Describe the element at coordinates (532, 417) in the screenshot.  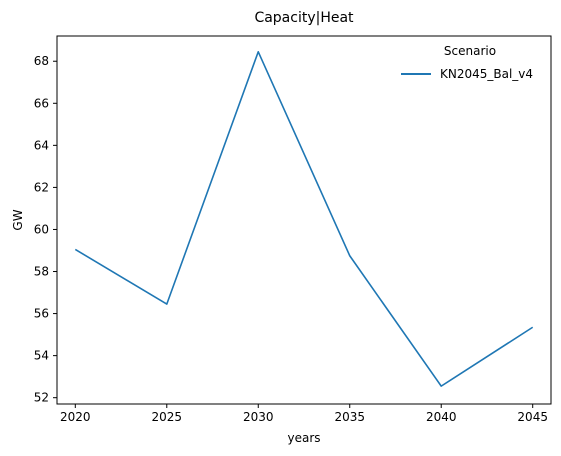
I see `x-tick-label: 2045` at that location.